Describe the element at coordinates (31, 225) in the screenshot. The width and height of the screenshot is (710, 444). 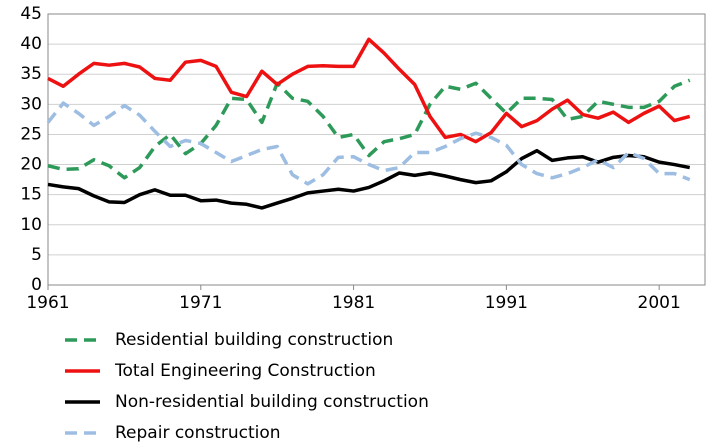
I see `y-tick-label: 10` at that location.